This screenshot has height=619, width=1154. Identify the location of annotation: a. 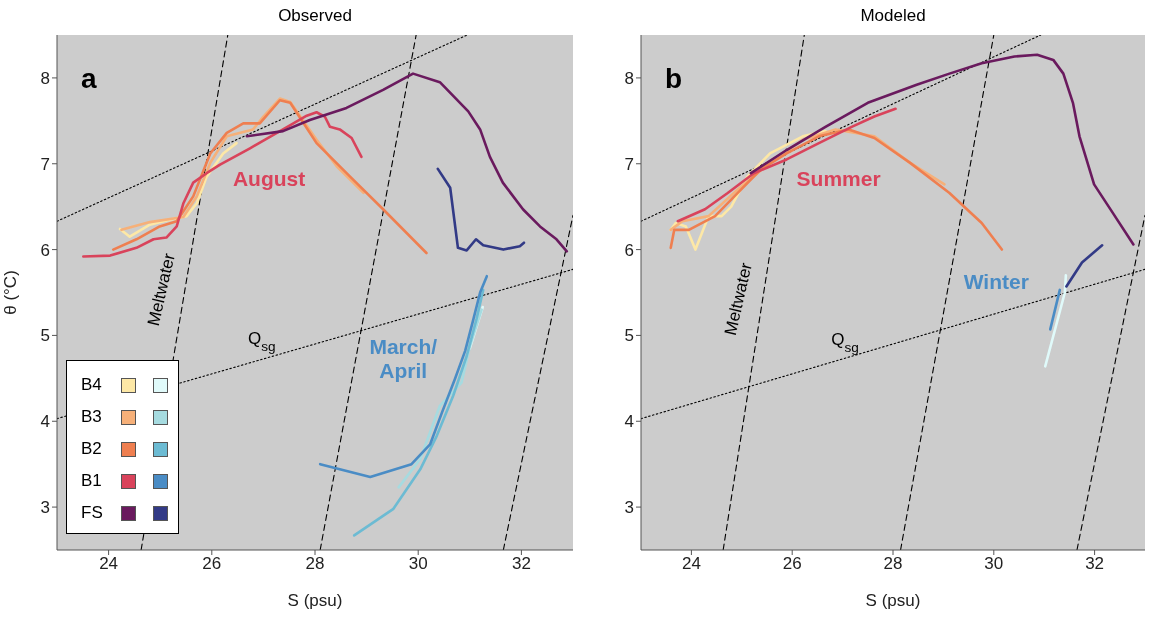
(89, 78).